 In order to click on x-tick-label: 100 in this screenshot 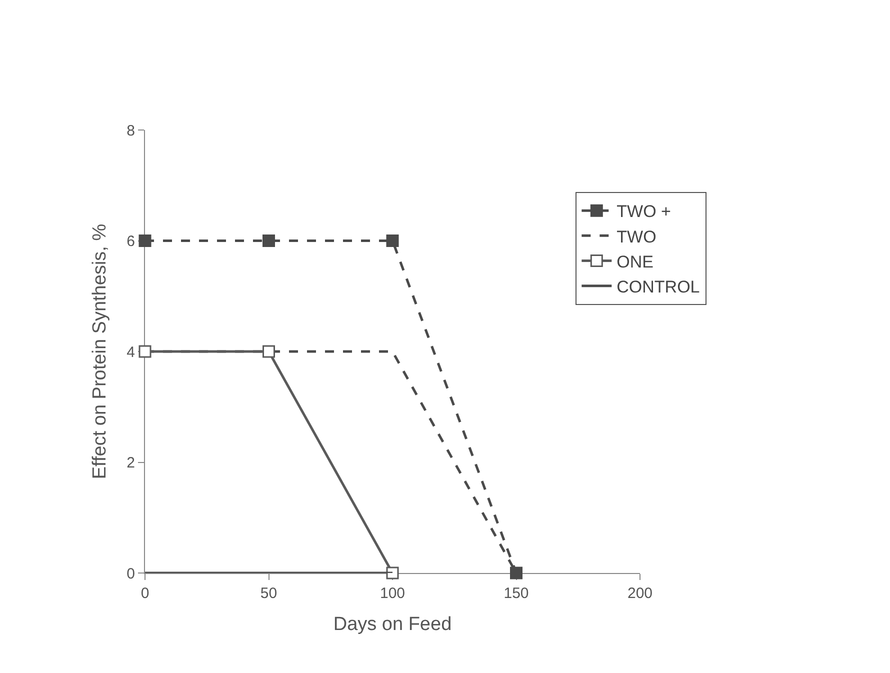, I will do `click(393, 593)`.